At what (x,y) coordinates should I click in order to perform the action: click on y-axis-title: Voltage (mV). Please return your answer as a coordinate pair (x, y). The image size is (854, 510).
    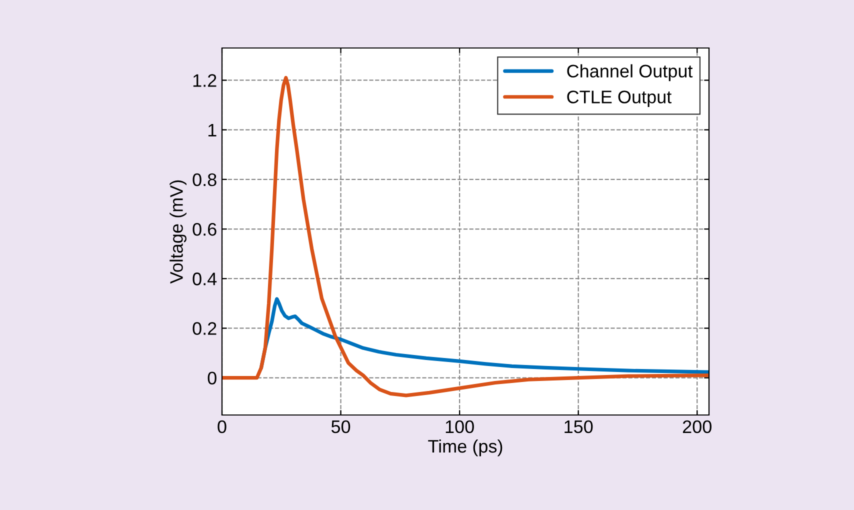
    Looking at the image, I should click on (178, 232).